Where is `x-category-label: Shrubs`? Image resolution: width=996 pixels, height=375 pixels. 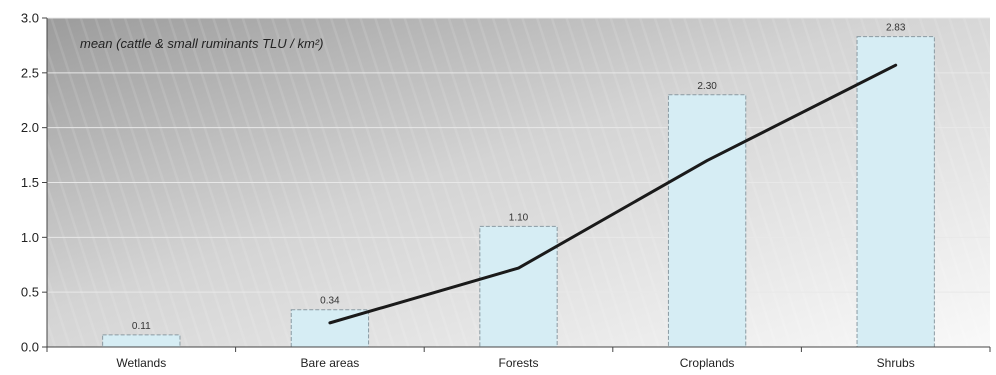
x-category-label: Shrubs is located at coordinates (896, 363).